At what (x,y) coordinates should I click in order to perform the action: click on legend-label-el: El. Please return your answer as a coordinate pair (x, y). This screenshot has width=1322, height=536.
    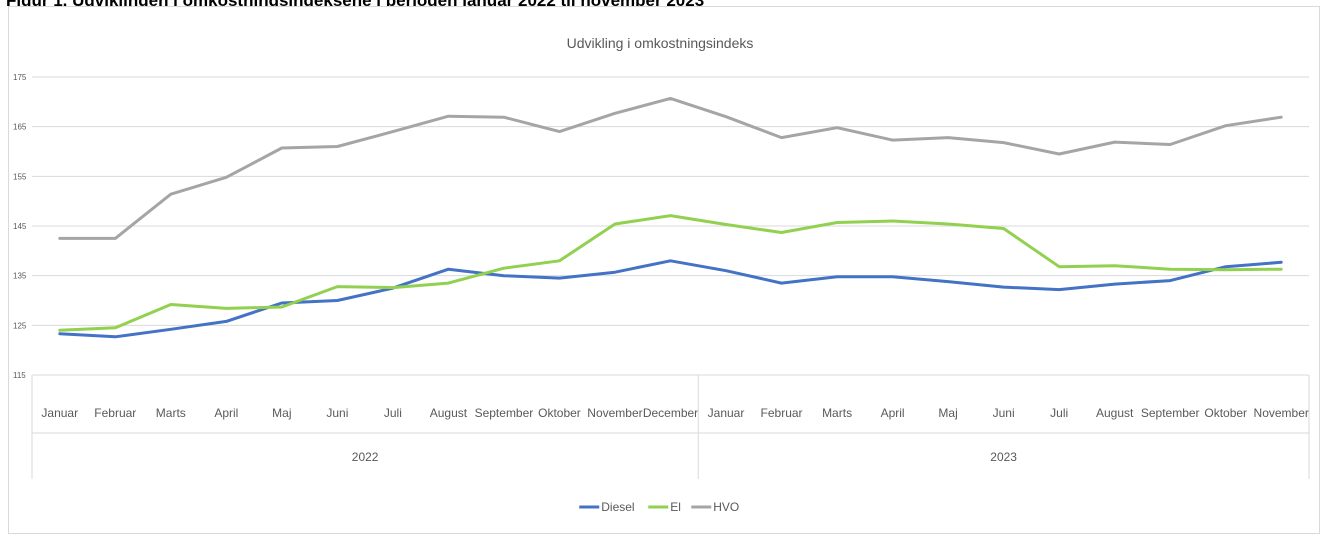
    Looking at the image, I should click on (675, 507).